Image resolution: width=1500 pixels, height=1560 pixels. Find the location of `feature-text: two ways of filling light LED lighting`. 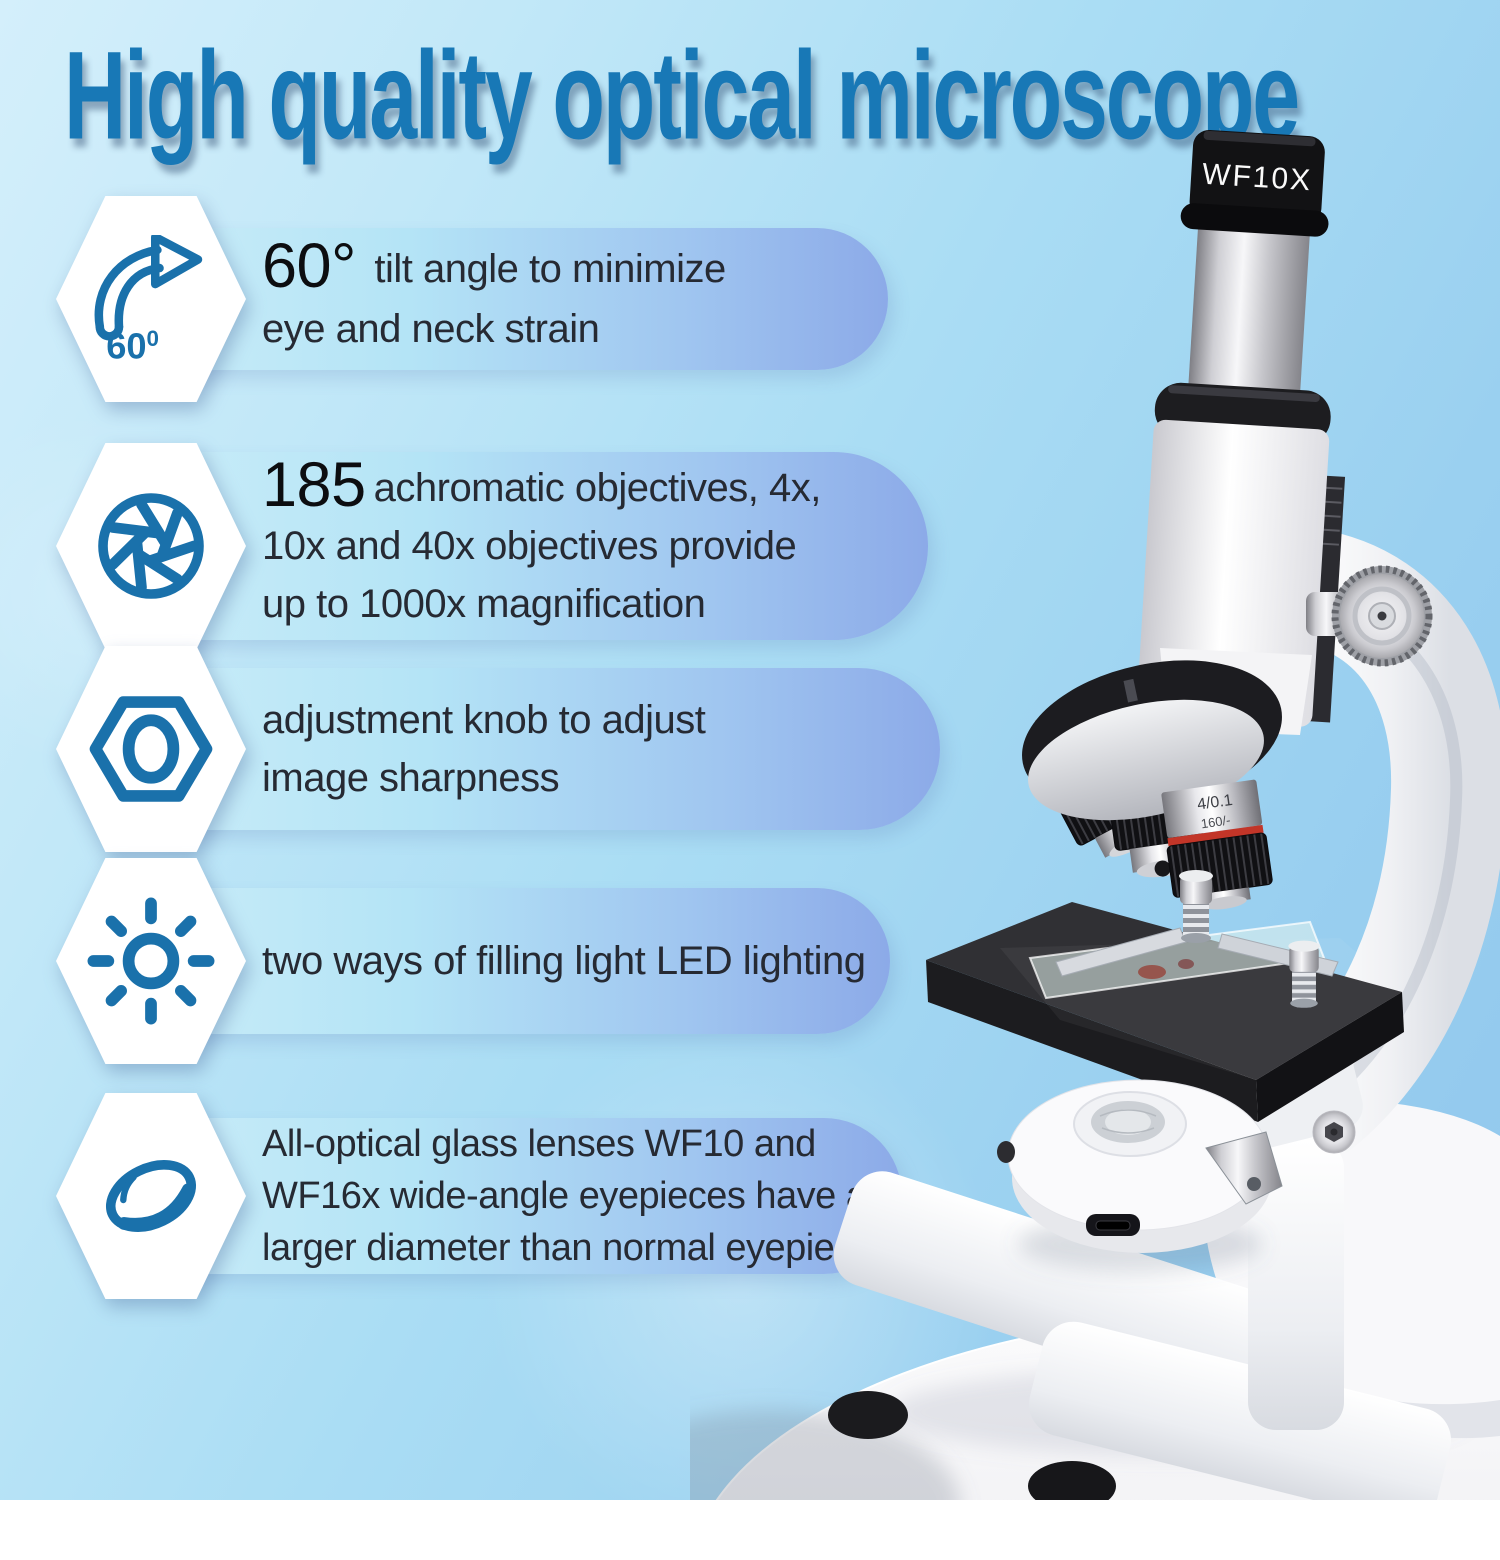

feature-text: two ways of filling light LED lighting is located at coordinates (564, 961).